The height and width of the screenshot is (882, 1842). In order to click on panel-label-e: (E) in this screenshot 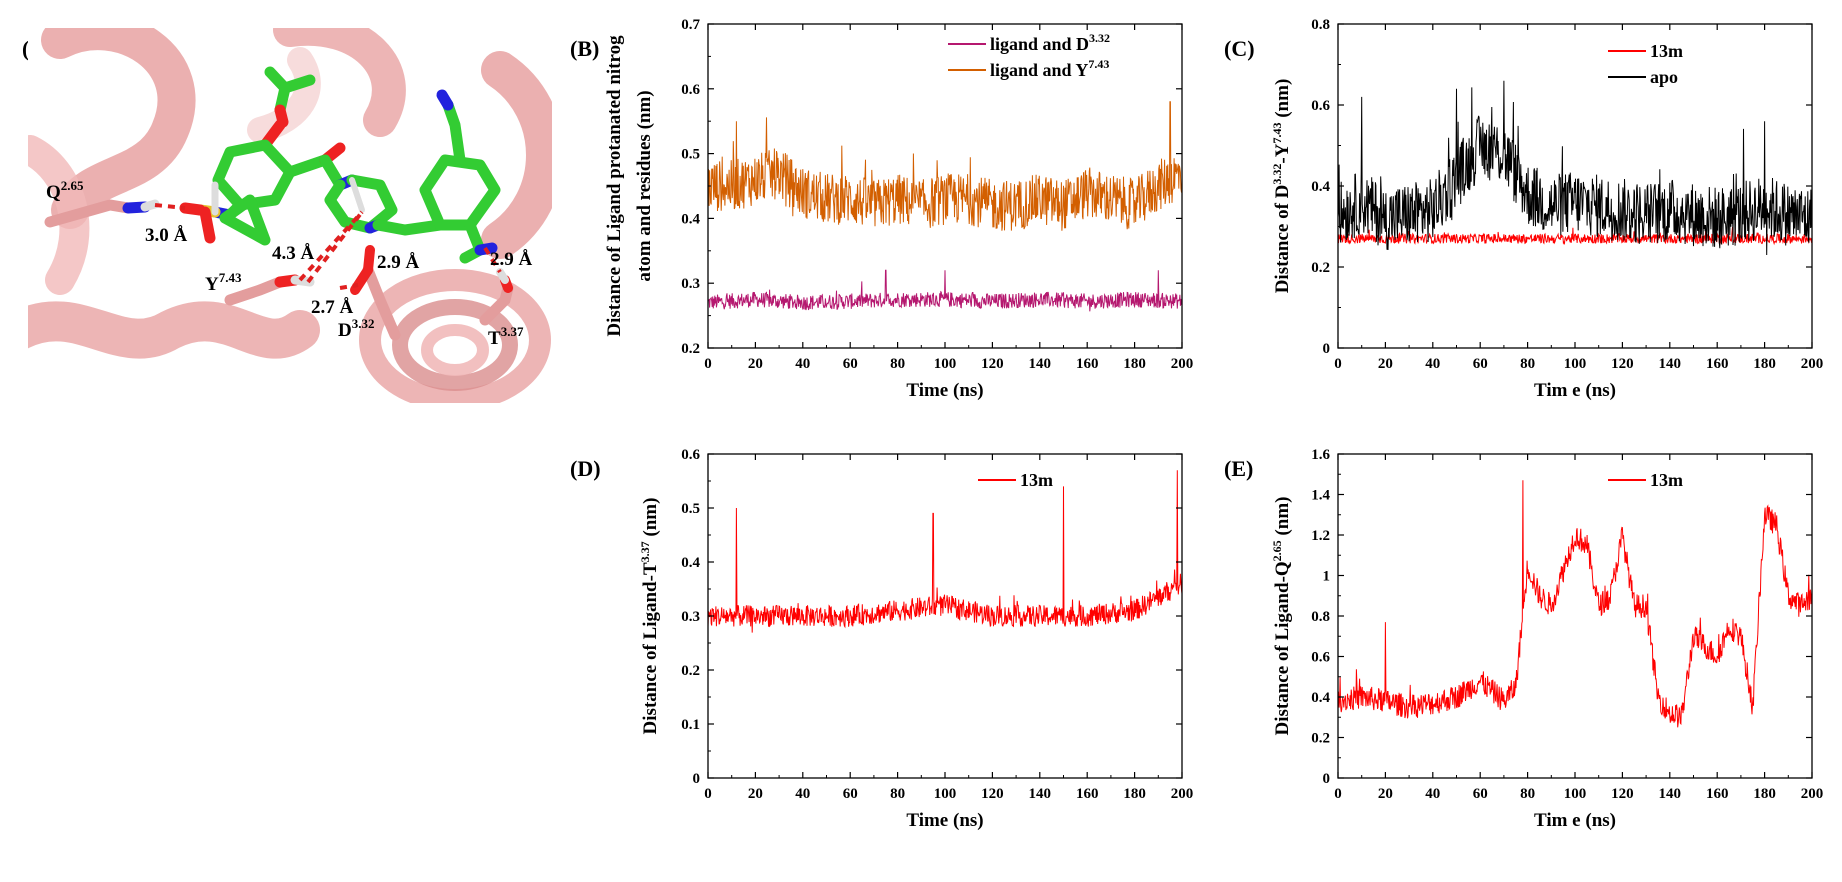, I will do `click(1238, 468)`.